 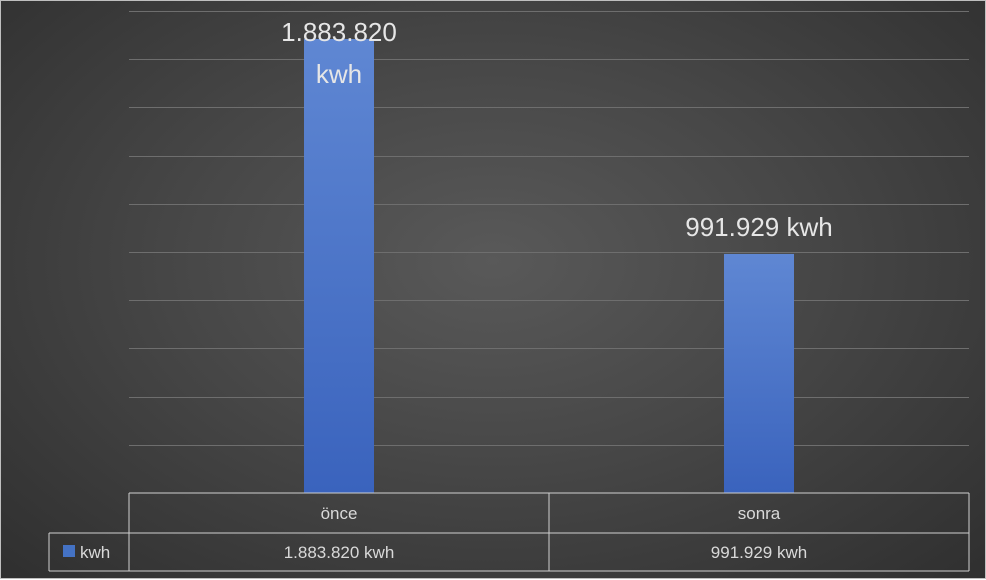 What do you see at coordinates (759, 513) in the screenshot?
I see `category-label: sonra` at bounding box center [759, 513].